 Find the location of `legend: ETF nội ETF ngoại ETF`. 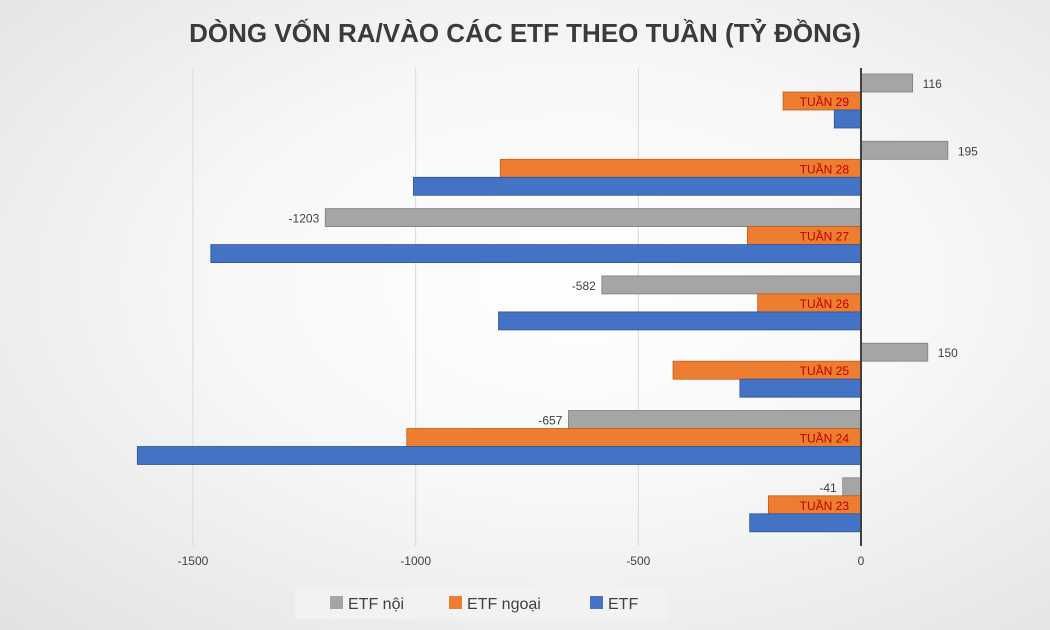

legend: ETF nội ETF ngoại ETF is located at coordinates (481, 603).